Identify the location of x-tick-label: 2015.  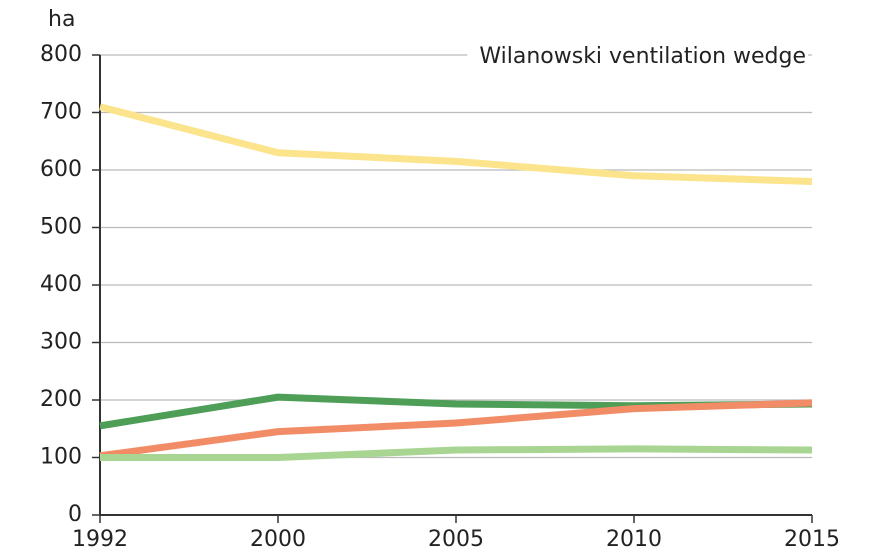
(812, 539).